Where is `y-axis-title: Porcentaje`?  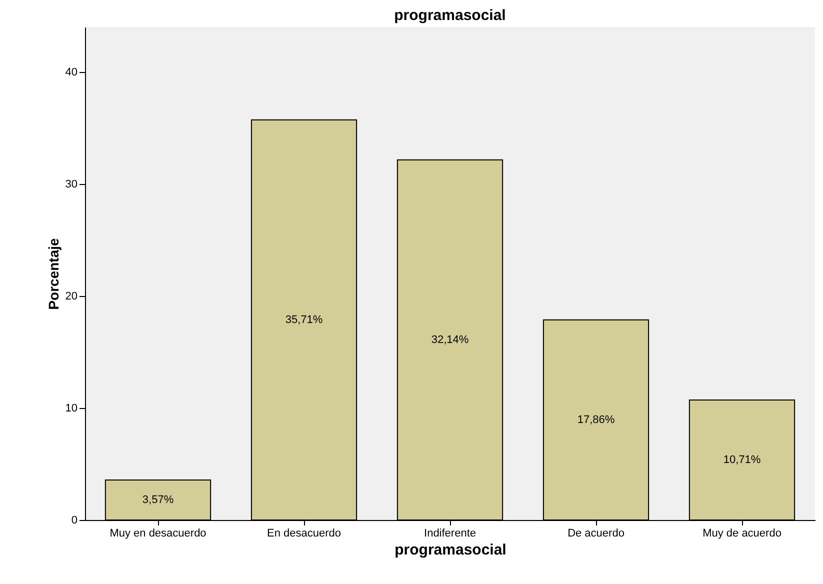
y-axis-title: Porcentaje is located at coordinates (53, 274).